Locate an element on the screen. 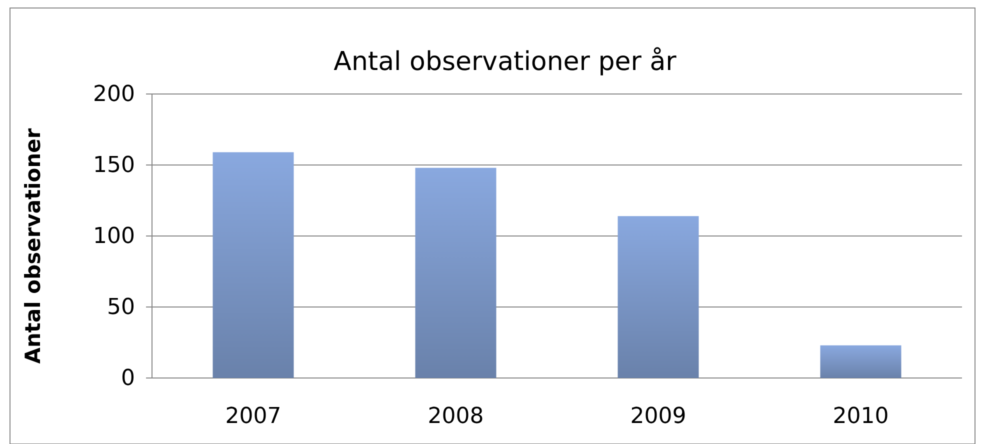  x-tick-label: 2007 is located at coordinates (253, 416).